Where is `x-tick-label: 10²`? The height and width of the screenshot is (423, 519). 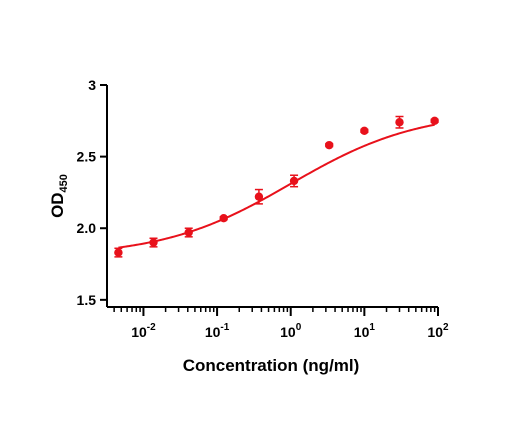 x-tick-label: 10² is located at coordinates (438, 331).